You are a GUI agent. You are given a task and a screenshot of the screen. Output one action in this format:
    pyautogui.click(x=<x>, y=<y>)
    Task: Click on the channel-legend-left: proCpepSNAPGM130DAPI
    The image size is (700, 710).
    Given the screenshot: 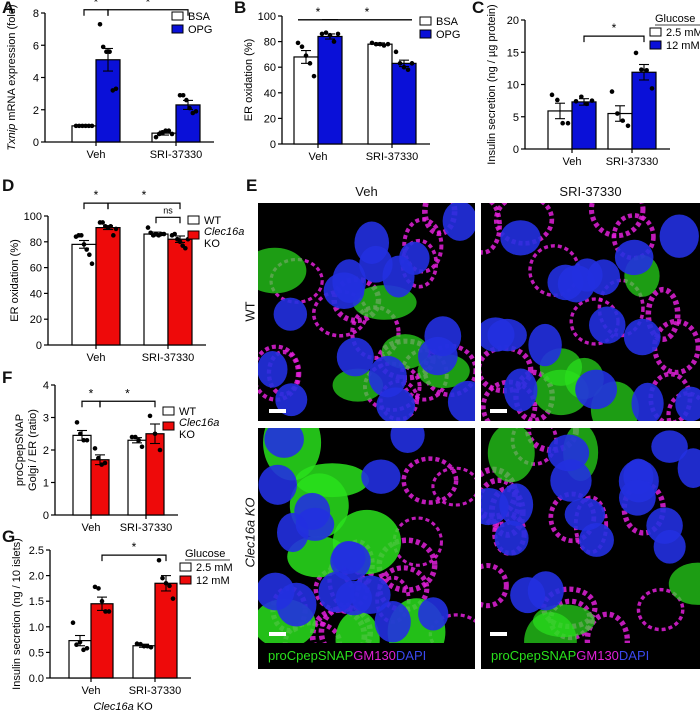 What is the action you would take?
    pyautogui.click(x=366, y=656)
    